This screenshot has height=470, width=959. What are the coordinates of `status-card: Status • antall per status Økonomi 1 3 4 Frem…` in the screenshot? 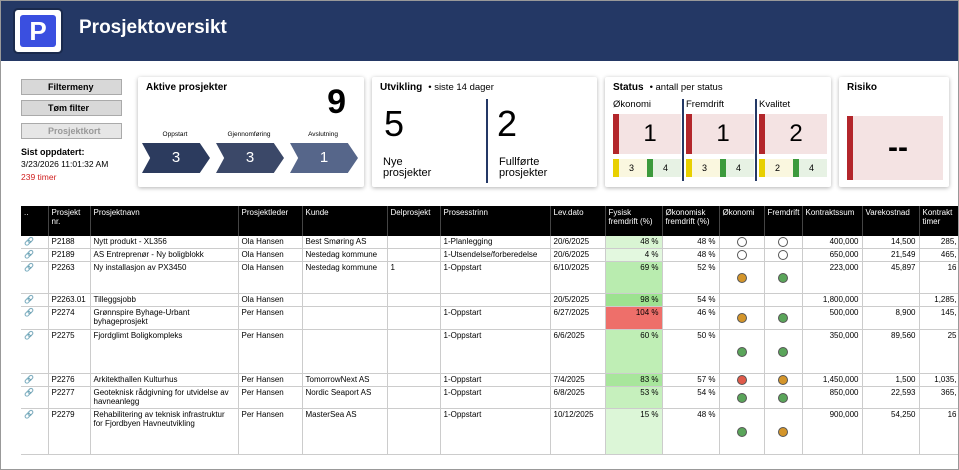 It's located at (718, 132).